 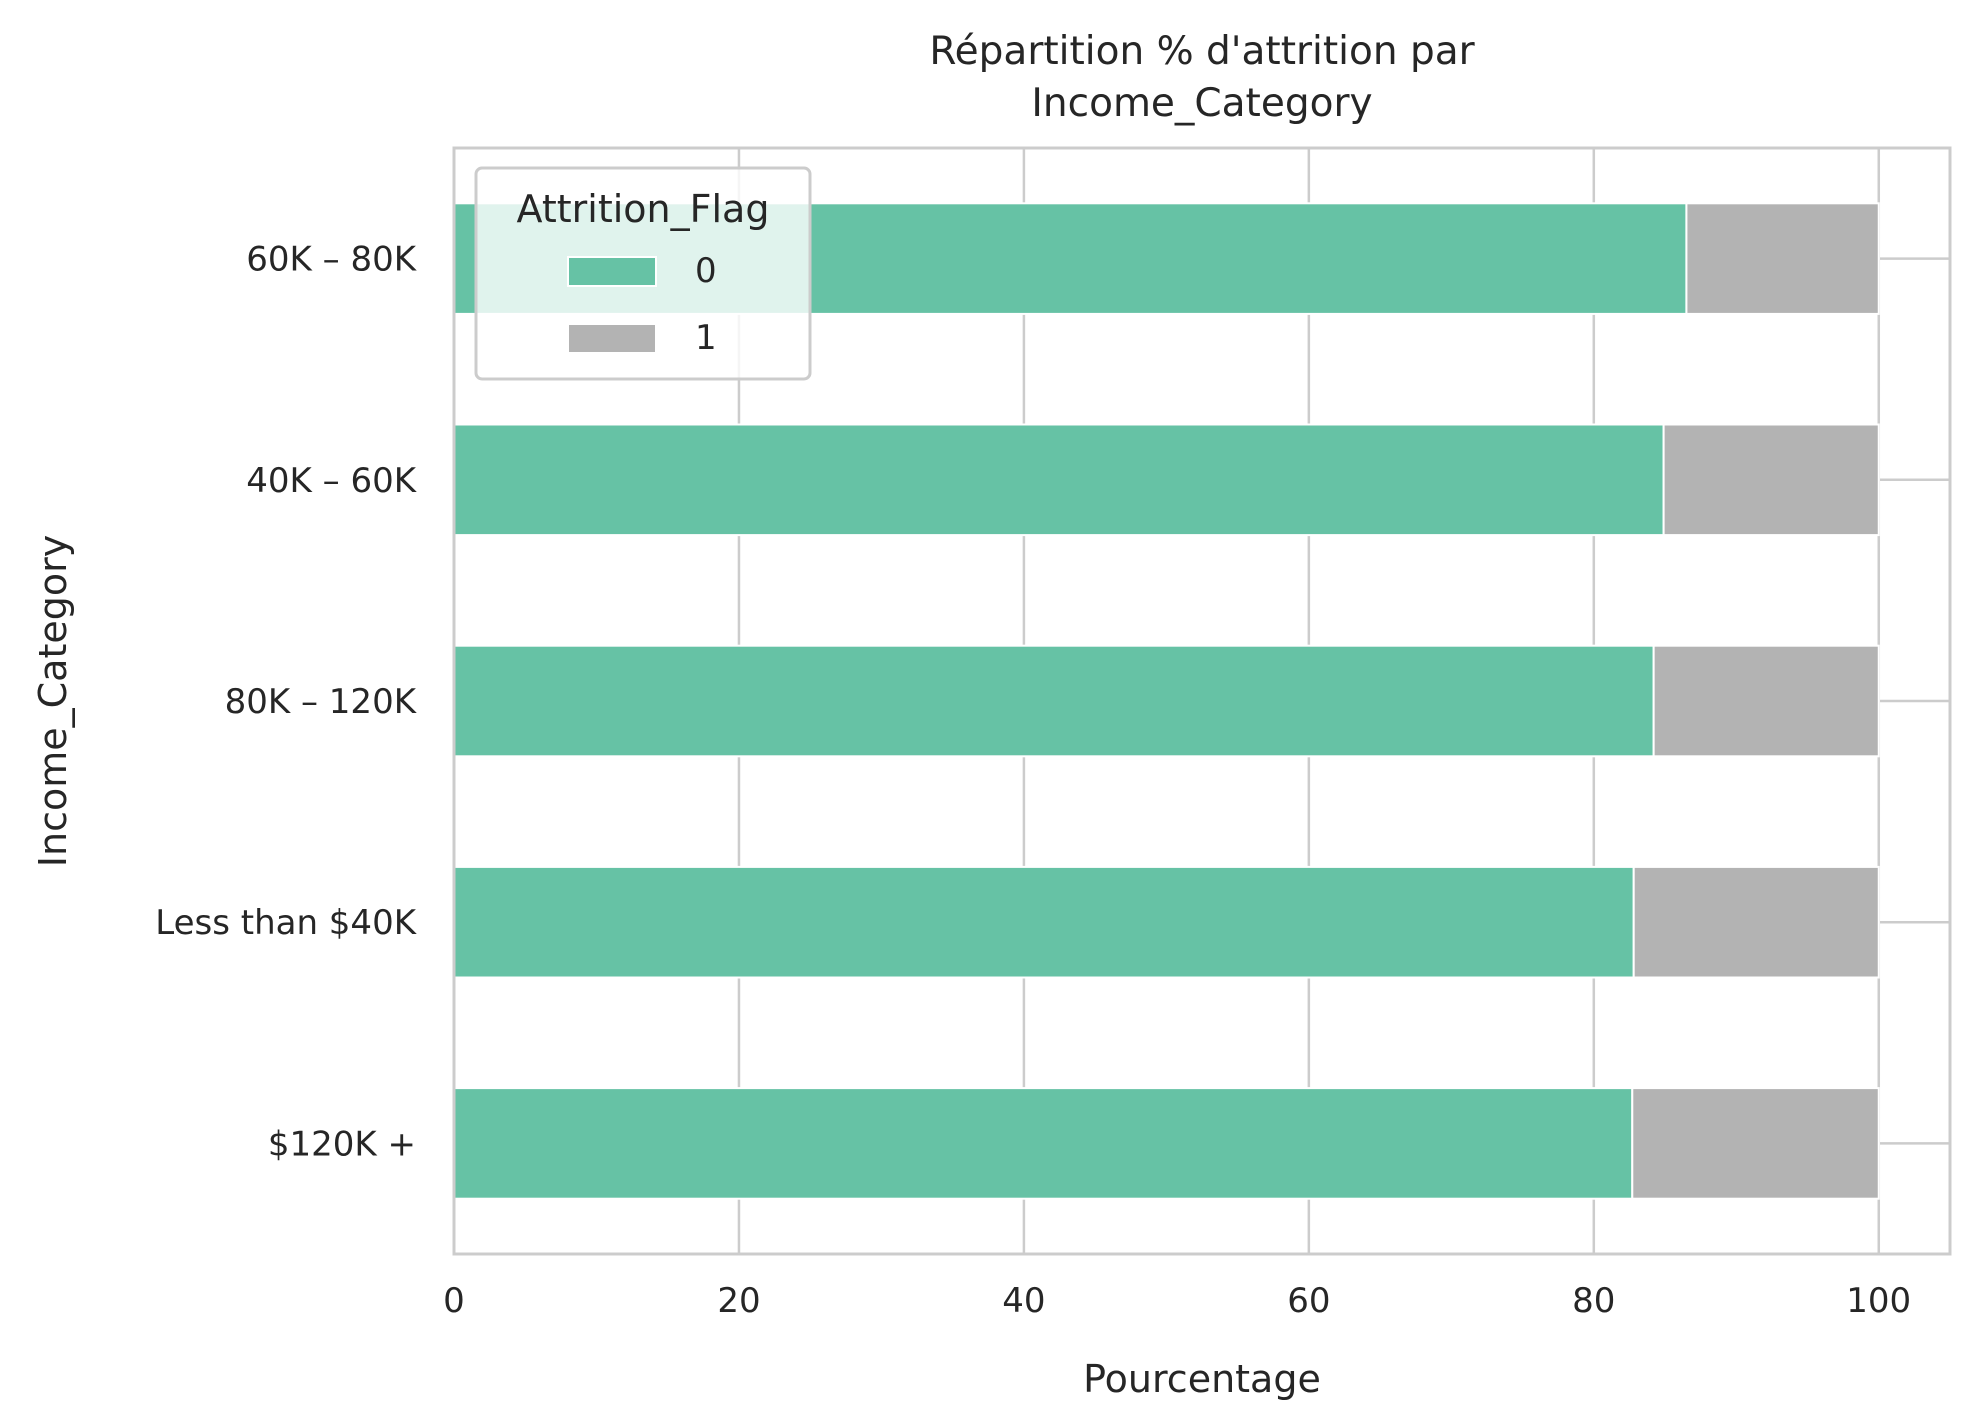 I want to click on y-tick-label: 60K – 80K, so click(x=331, y=260).